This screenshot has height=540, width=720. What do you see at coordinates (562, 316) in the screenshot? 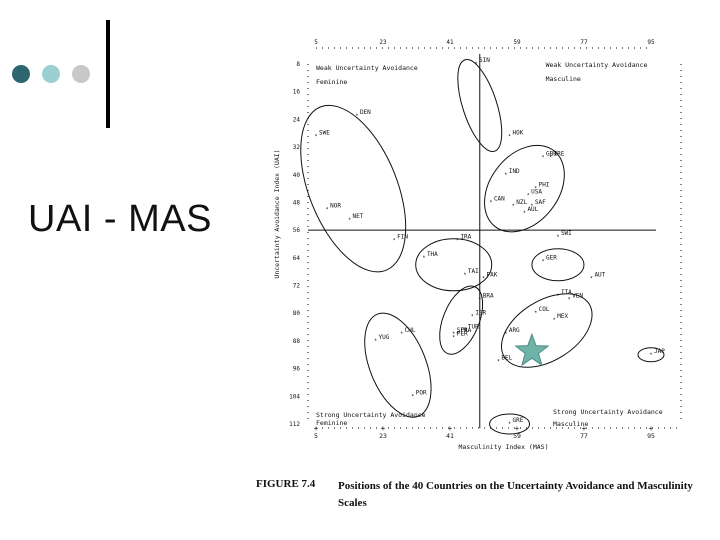
I see `data-point-label: MEX` at bounding box center [562, 316].